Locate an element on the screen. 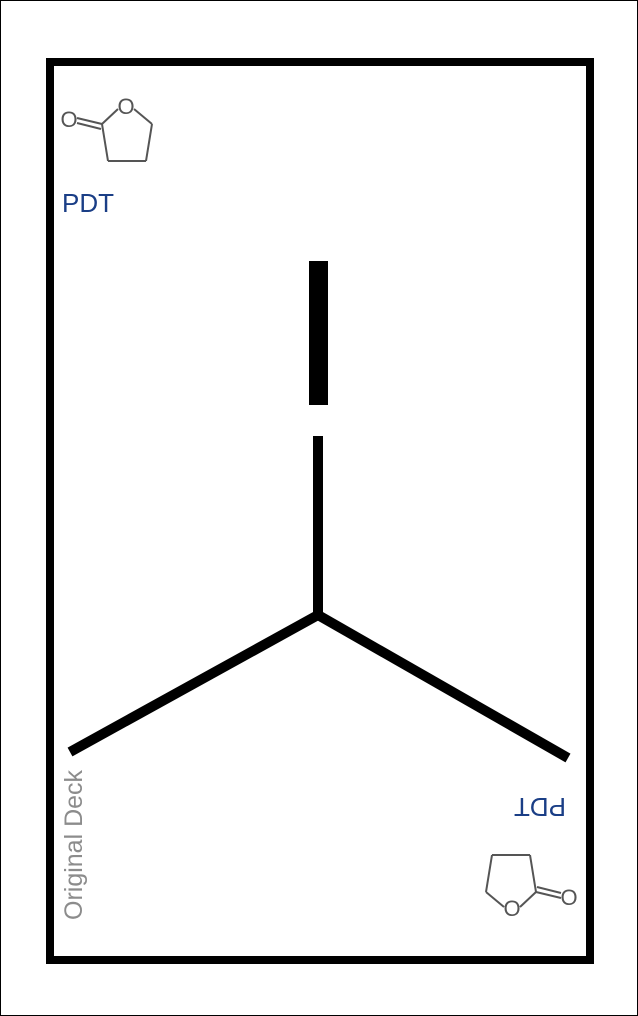 The width and height of the screenshot is (638, 1016). lactone-ring-icon: O O is located at coordinates (106, 128).